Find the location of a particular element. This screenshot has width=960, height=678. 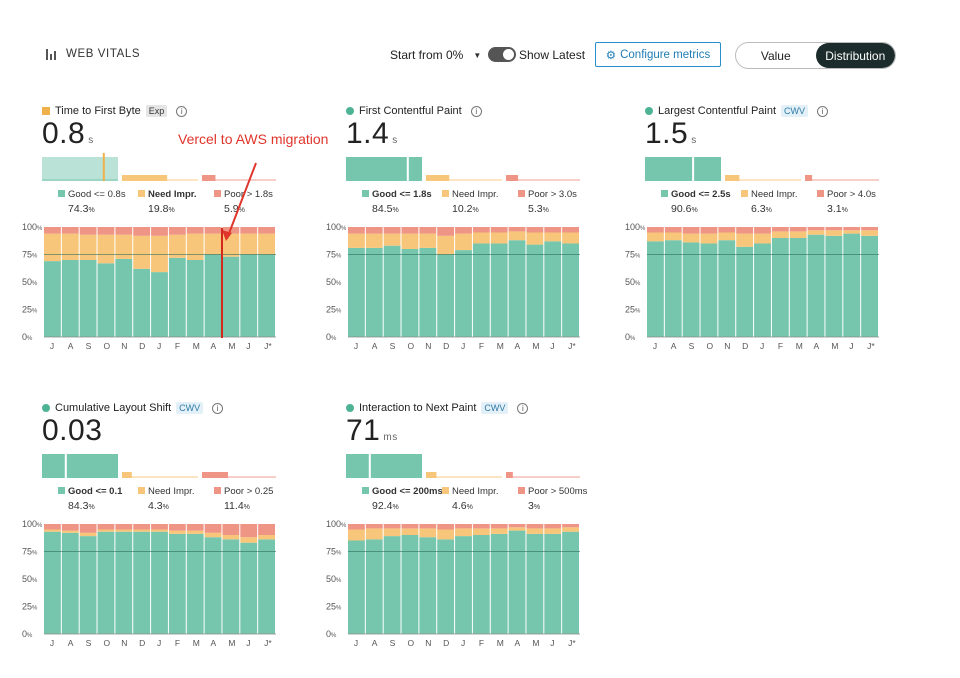

dist-good-fill is located at coordinates (384, 466).